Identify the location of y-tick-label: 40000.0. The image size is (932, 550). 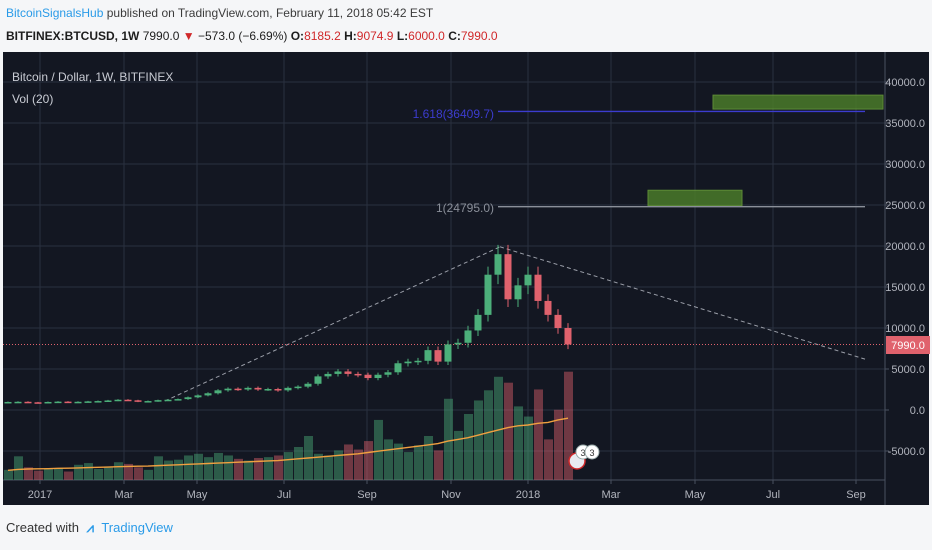
(905, 83).